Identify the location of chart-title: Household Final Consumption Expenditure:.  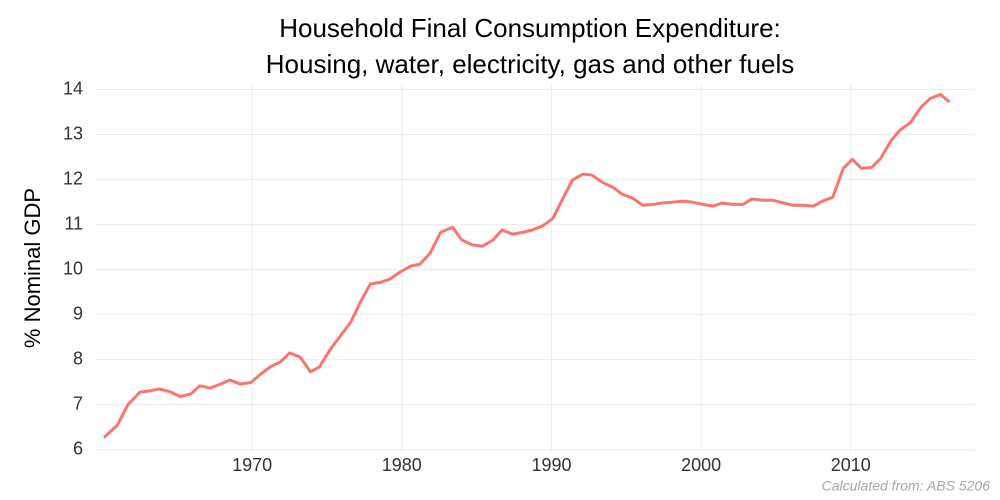
(530, 28).